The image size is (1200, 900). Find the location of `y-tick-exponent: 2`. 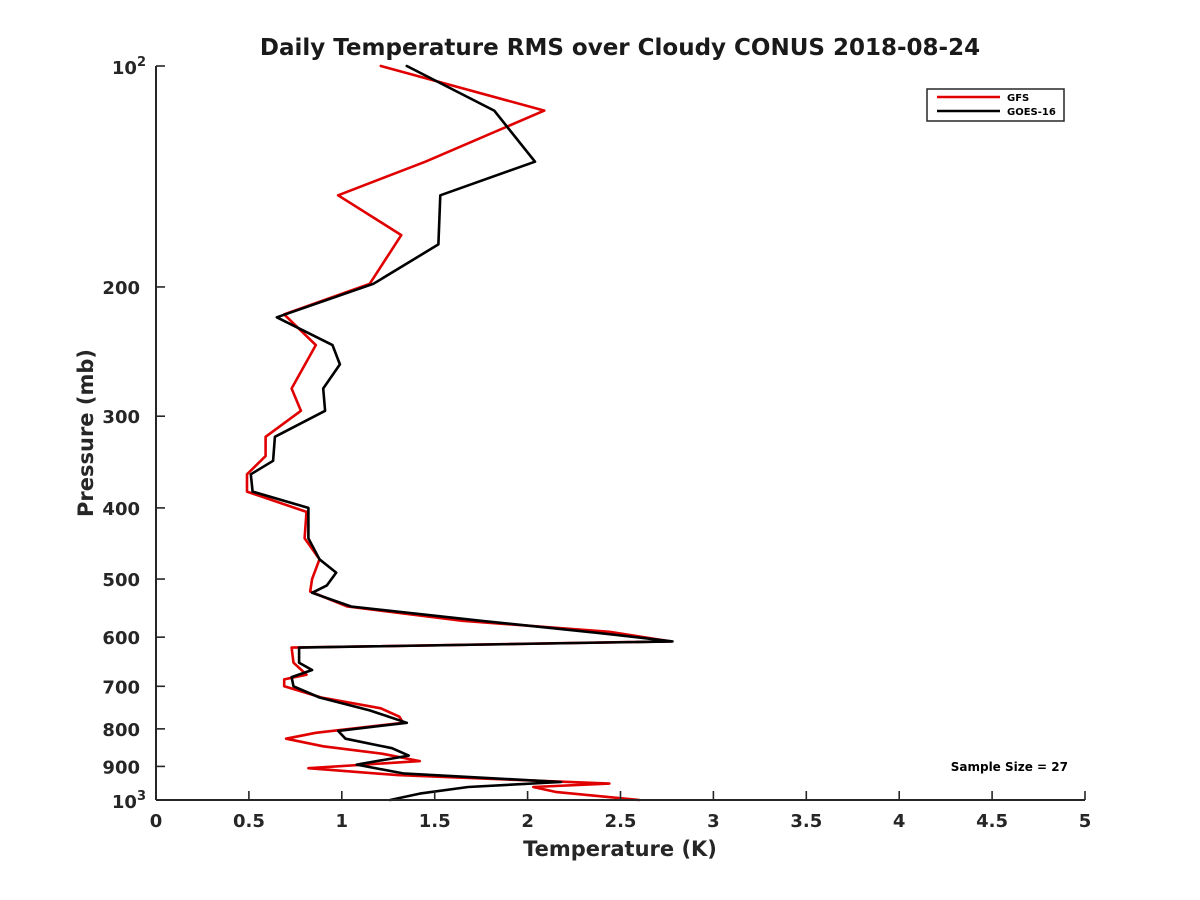

y-tick-exponent: 2 is located at coordinates (141, 62).